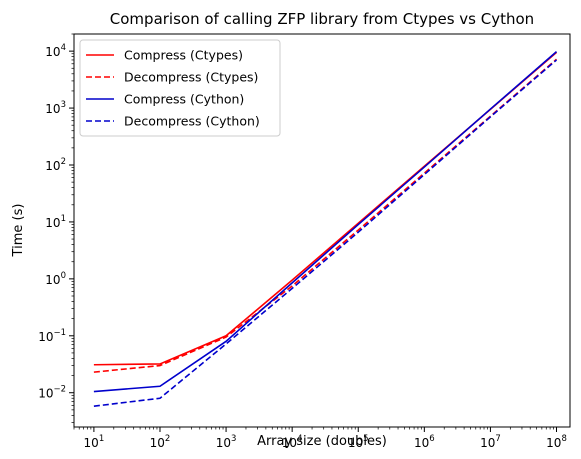  What do you see at coordinates (55, 108) in the screenshot?
I see `y-tick-label: 10³` at bounding box center [55, 108].